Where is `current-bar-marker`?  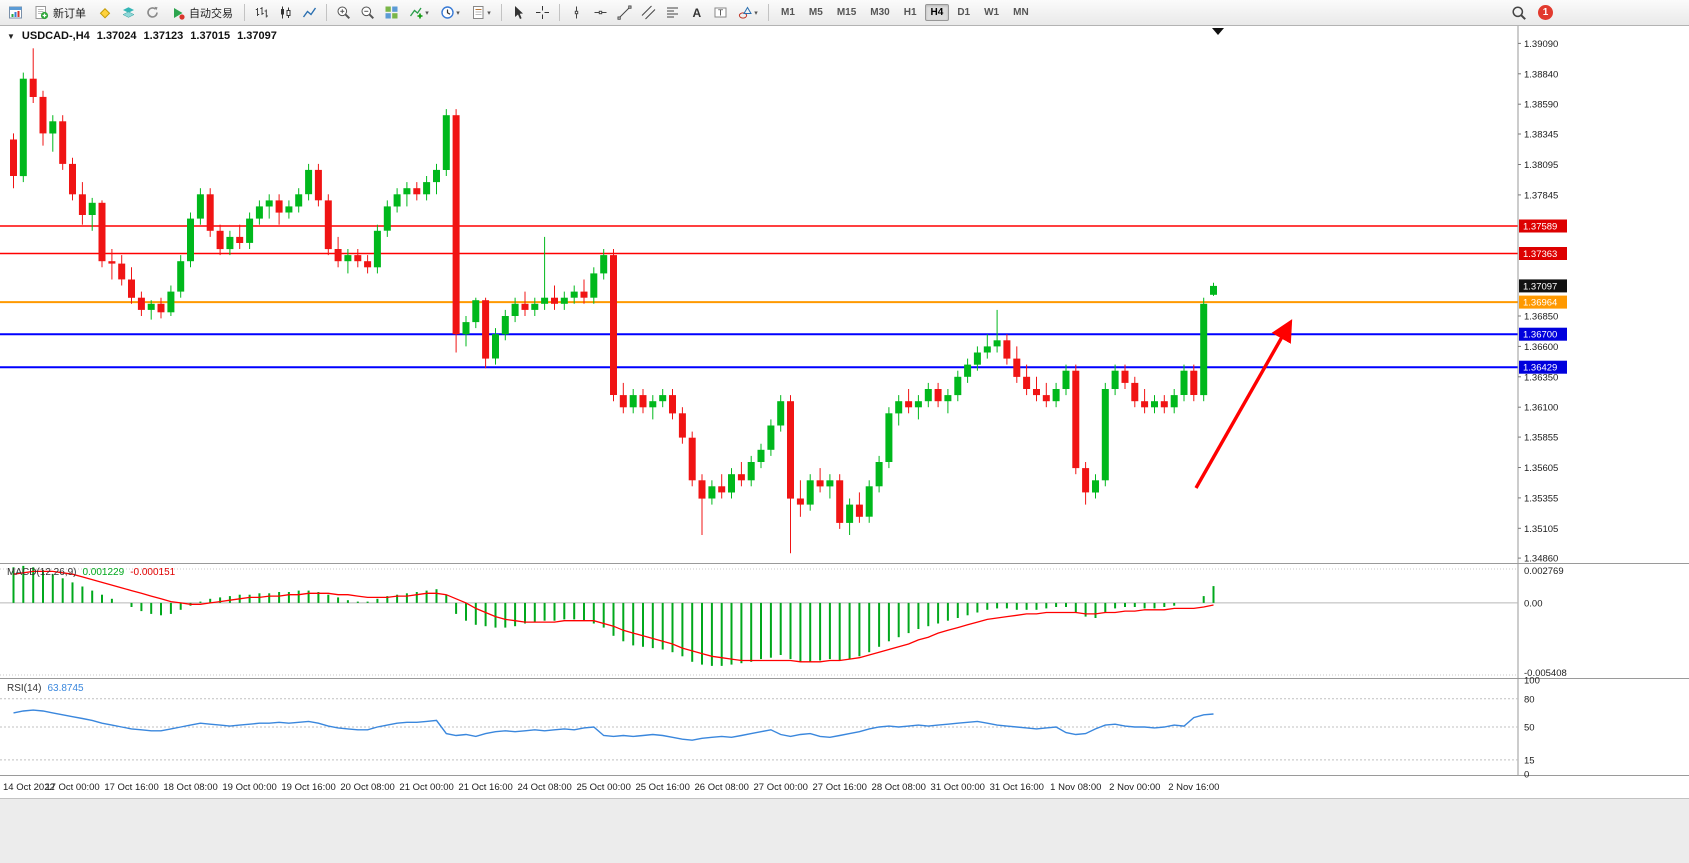
current-bar-marker is located at coordinates (1218, 31).